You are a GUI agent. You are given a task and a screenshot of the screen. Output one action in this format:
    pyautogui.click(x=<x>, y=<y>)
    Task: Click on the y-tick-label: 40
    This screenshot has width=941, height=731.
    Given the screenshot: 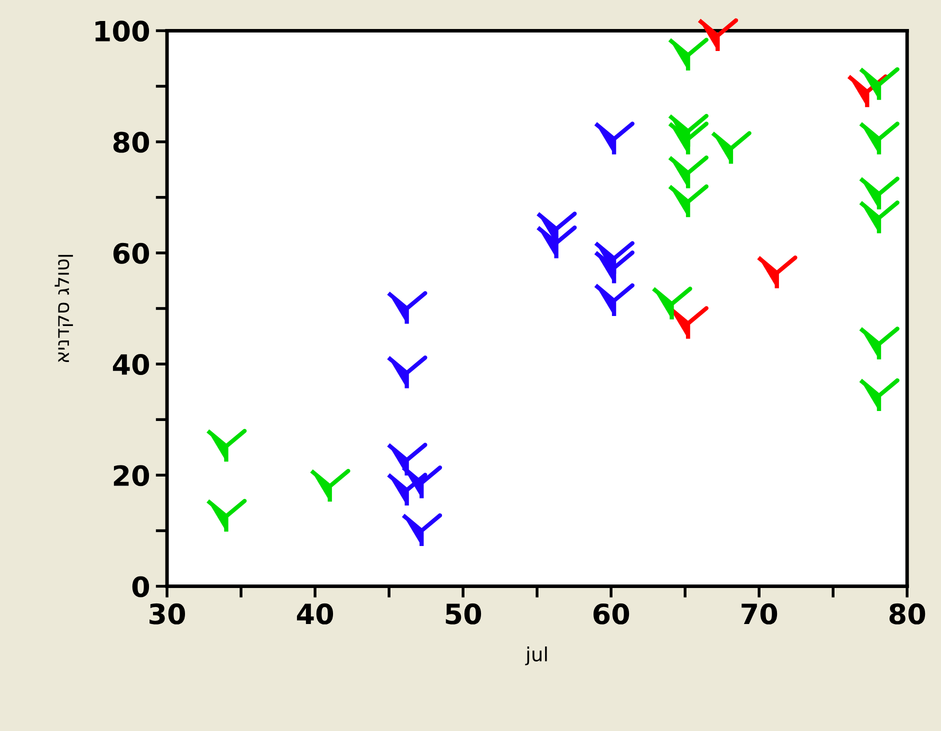 What is the action you would take?
    pyautogui.click(x=131, y=364)
    